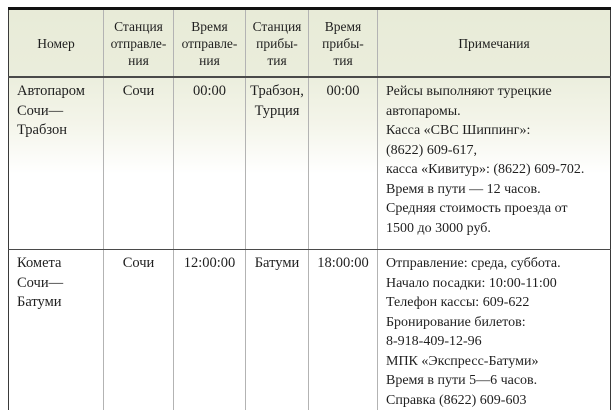  What do you see at coordinates (494, 43) in the screenshot?
I see `header-notes: Примечания` at bounding box center [494, 43].